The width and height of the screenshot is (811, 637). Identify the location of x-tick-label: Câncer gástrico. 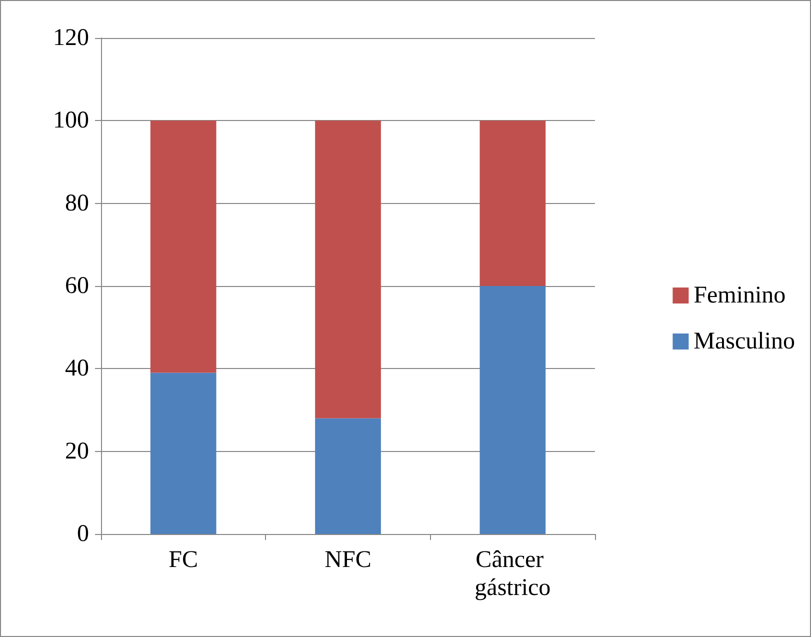
(512, 574).